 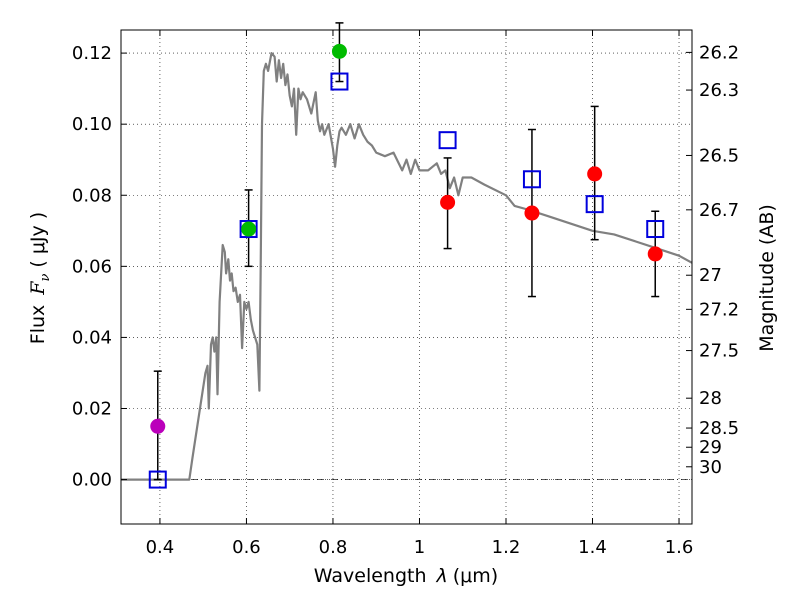 I want to click on x-tick-label: 1, so click(x=419, y=547).